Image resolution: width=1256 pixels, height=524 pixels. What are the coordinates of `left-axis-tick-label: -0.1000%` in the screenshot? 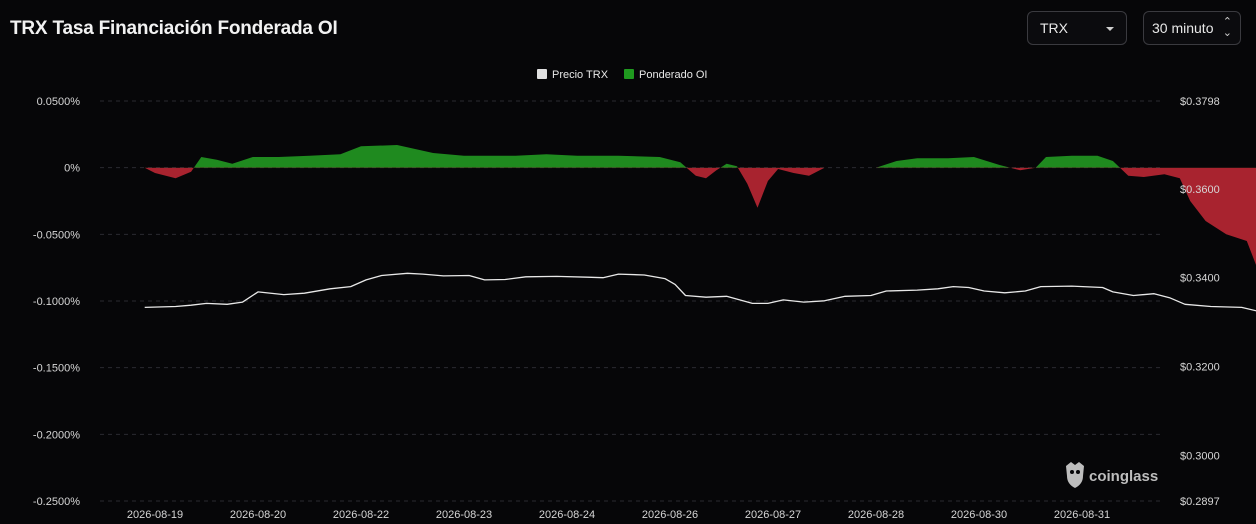 It's located at (56, 302).